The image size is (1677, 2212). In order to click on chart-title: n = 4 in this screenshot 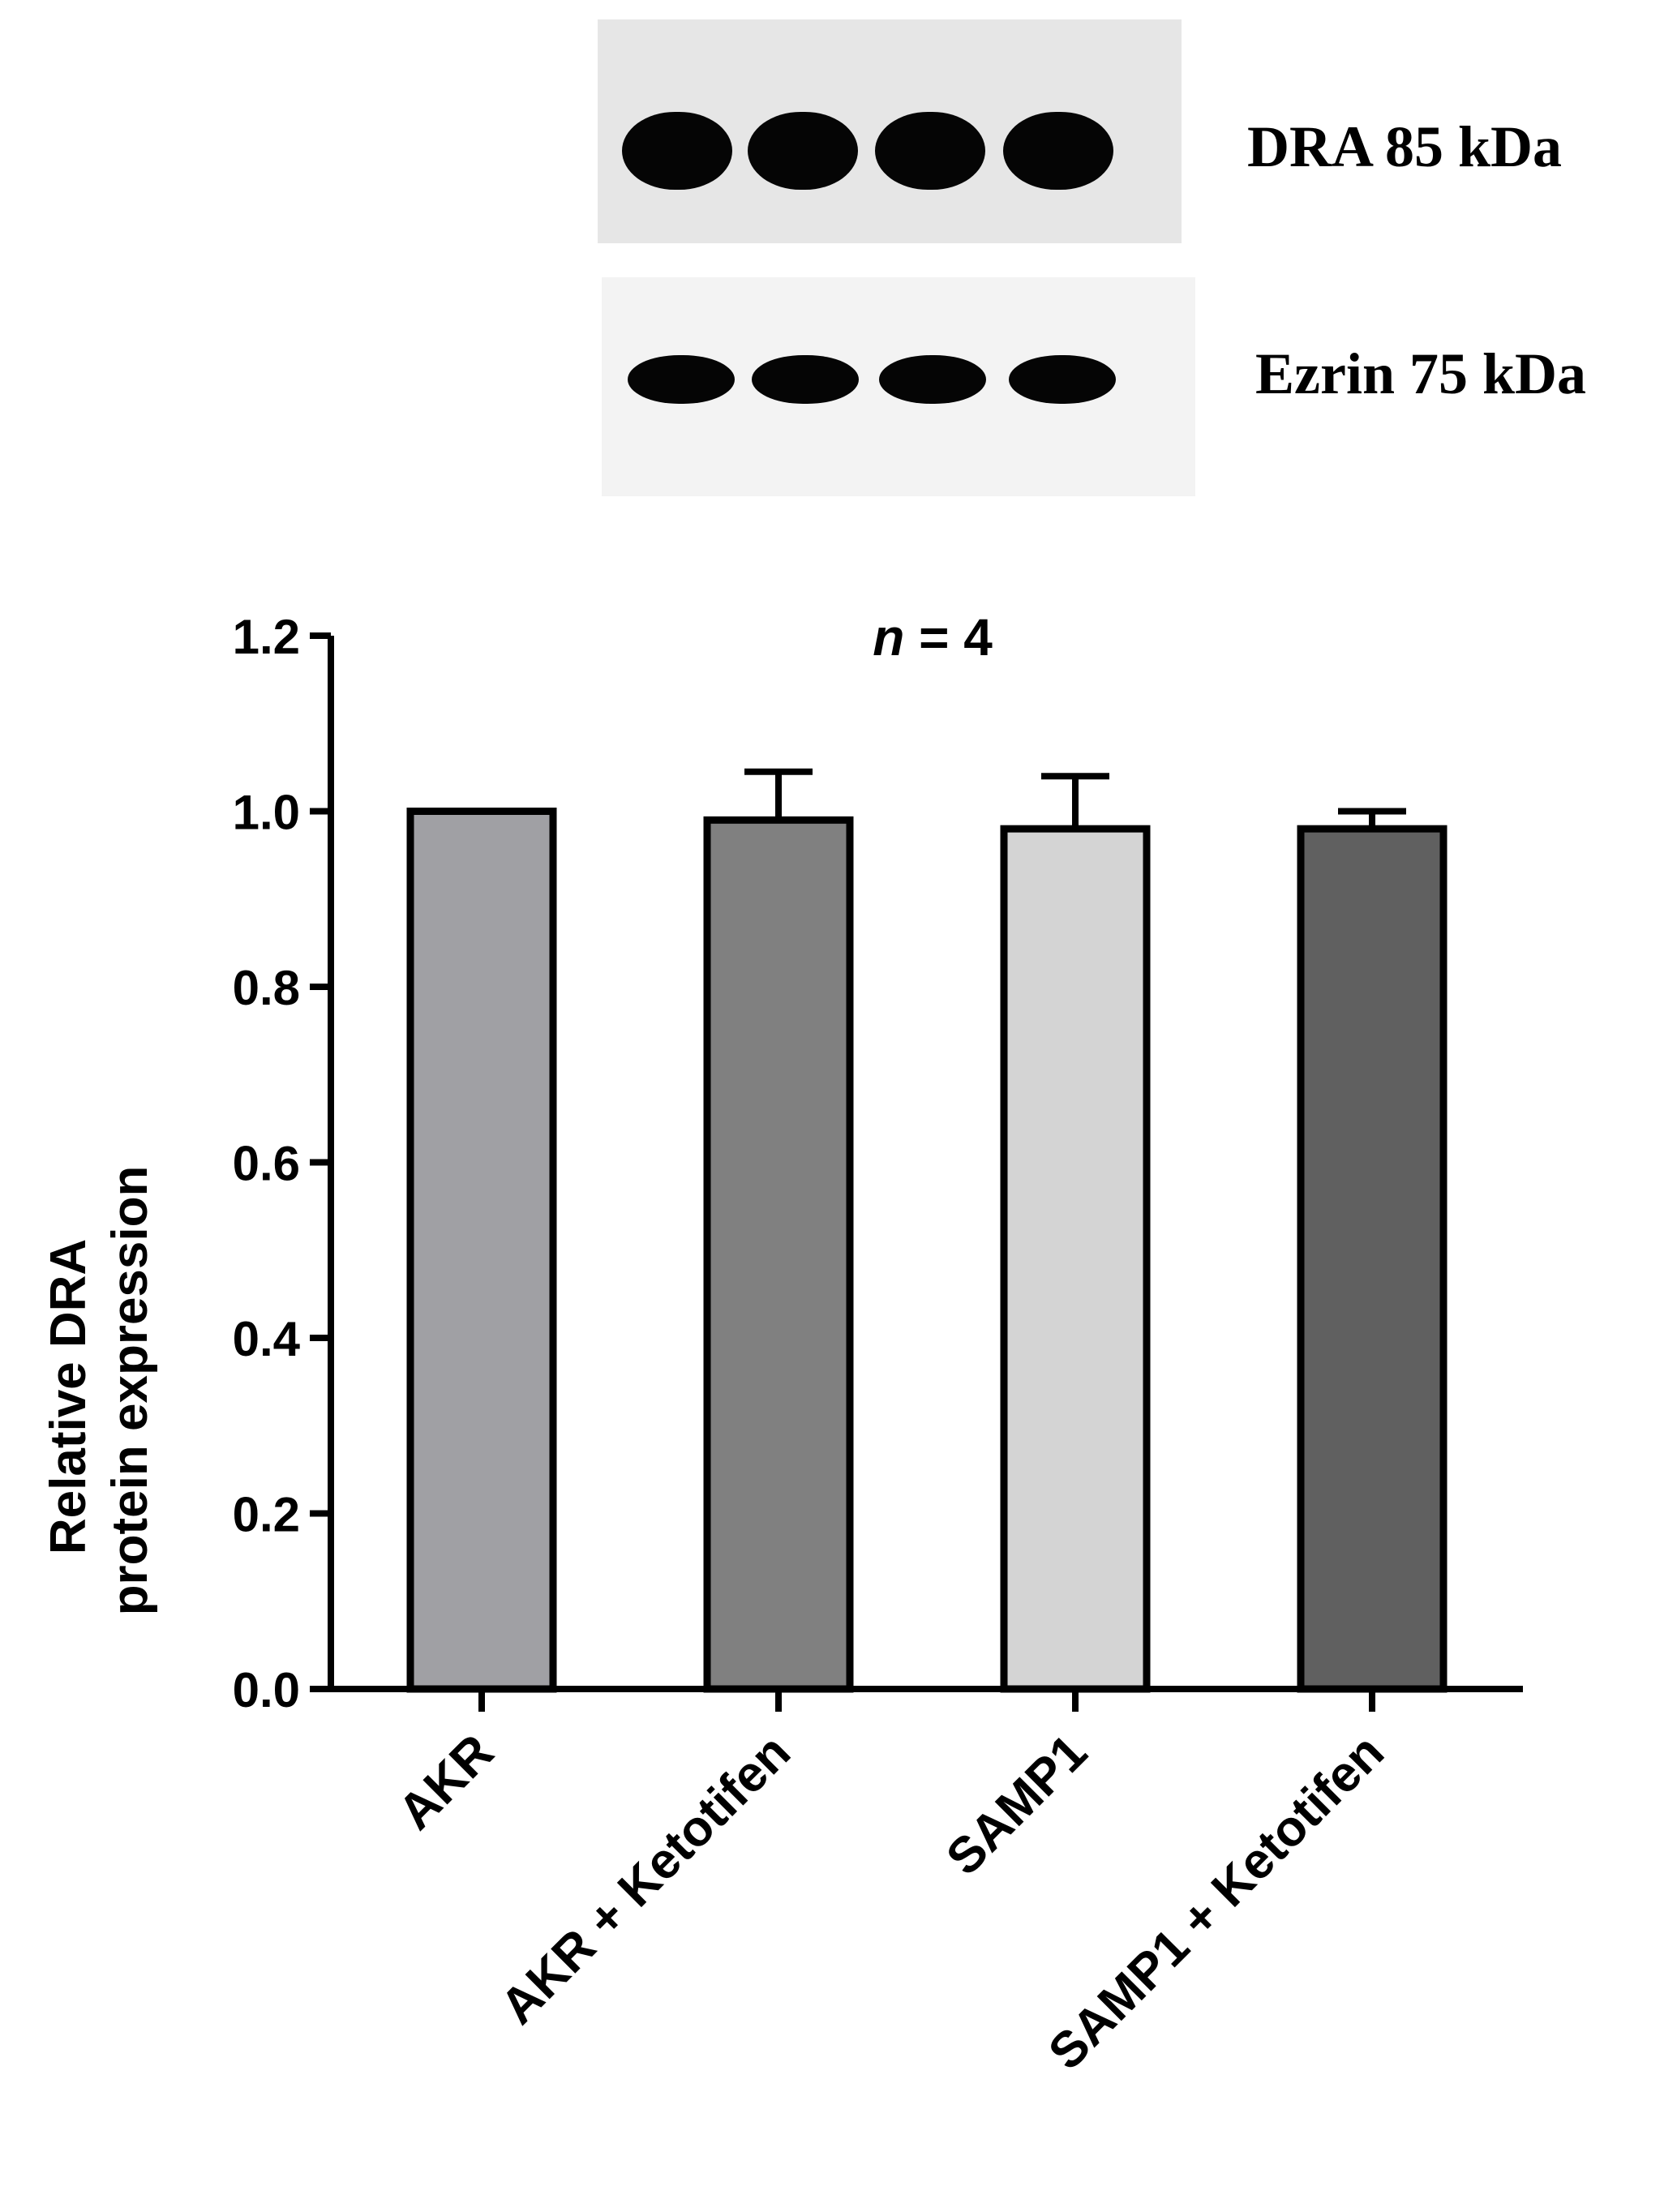, I will do `click(933, 637)`.